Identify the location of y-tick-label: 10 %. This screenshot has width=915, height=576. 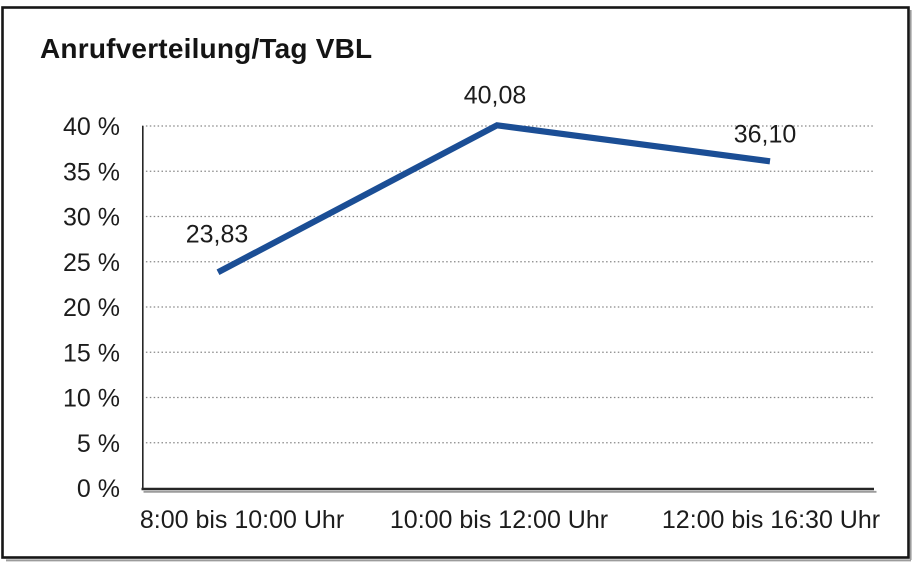
(91, 399).